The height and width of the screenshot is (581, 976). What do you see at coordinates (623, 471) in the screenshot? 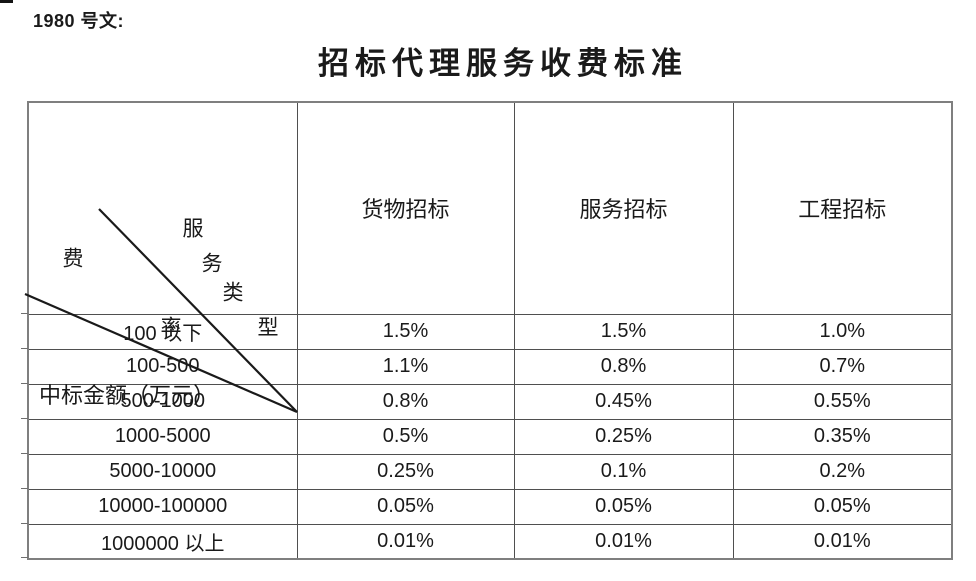
I see `services-rate-cell: 0.1%` at bounding box center [623, 471].